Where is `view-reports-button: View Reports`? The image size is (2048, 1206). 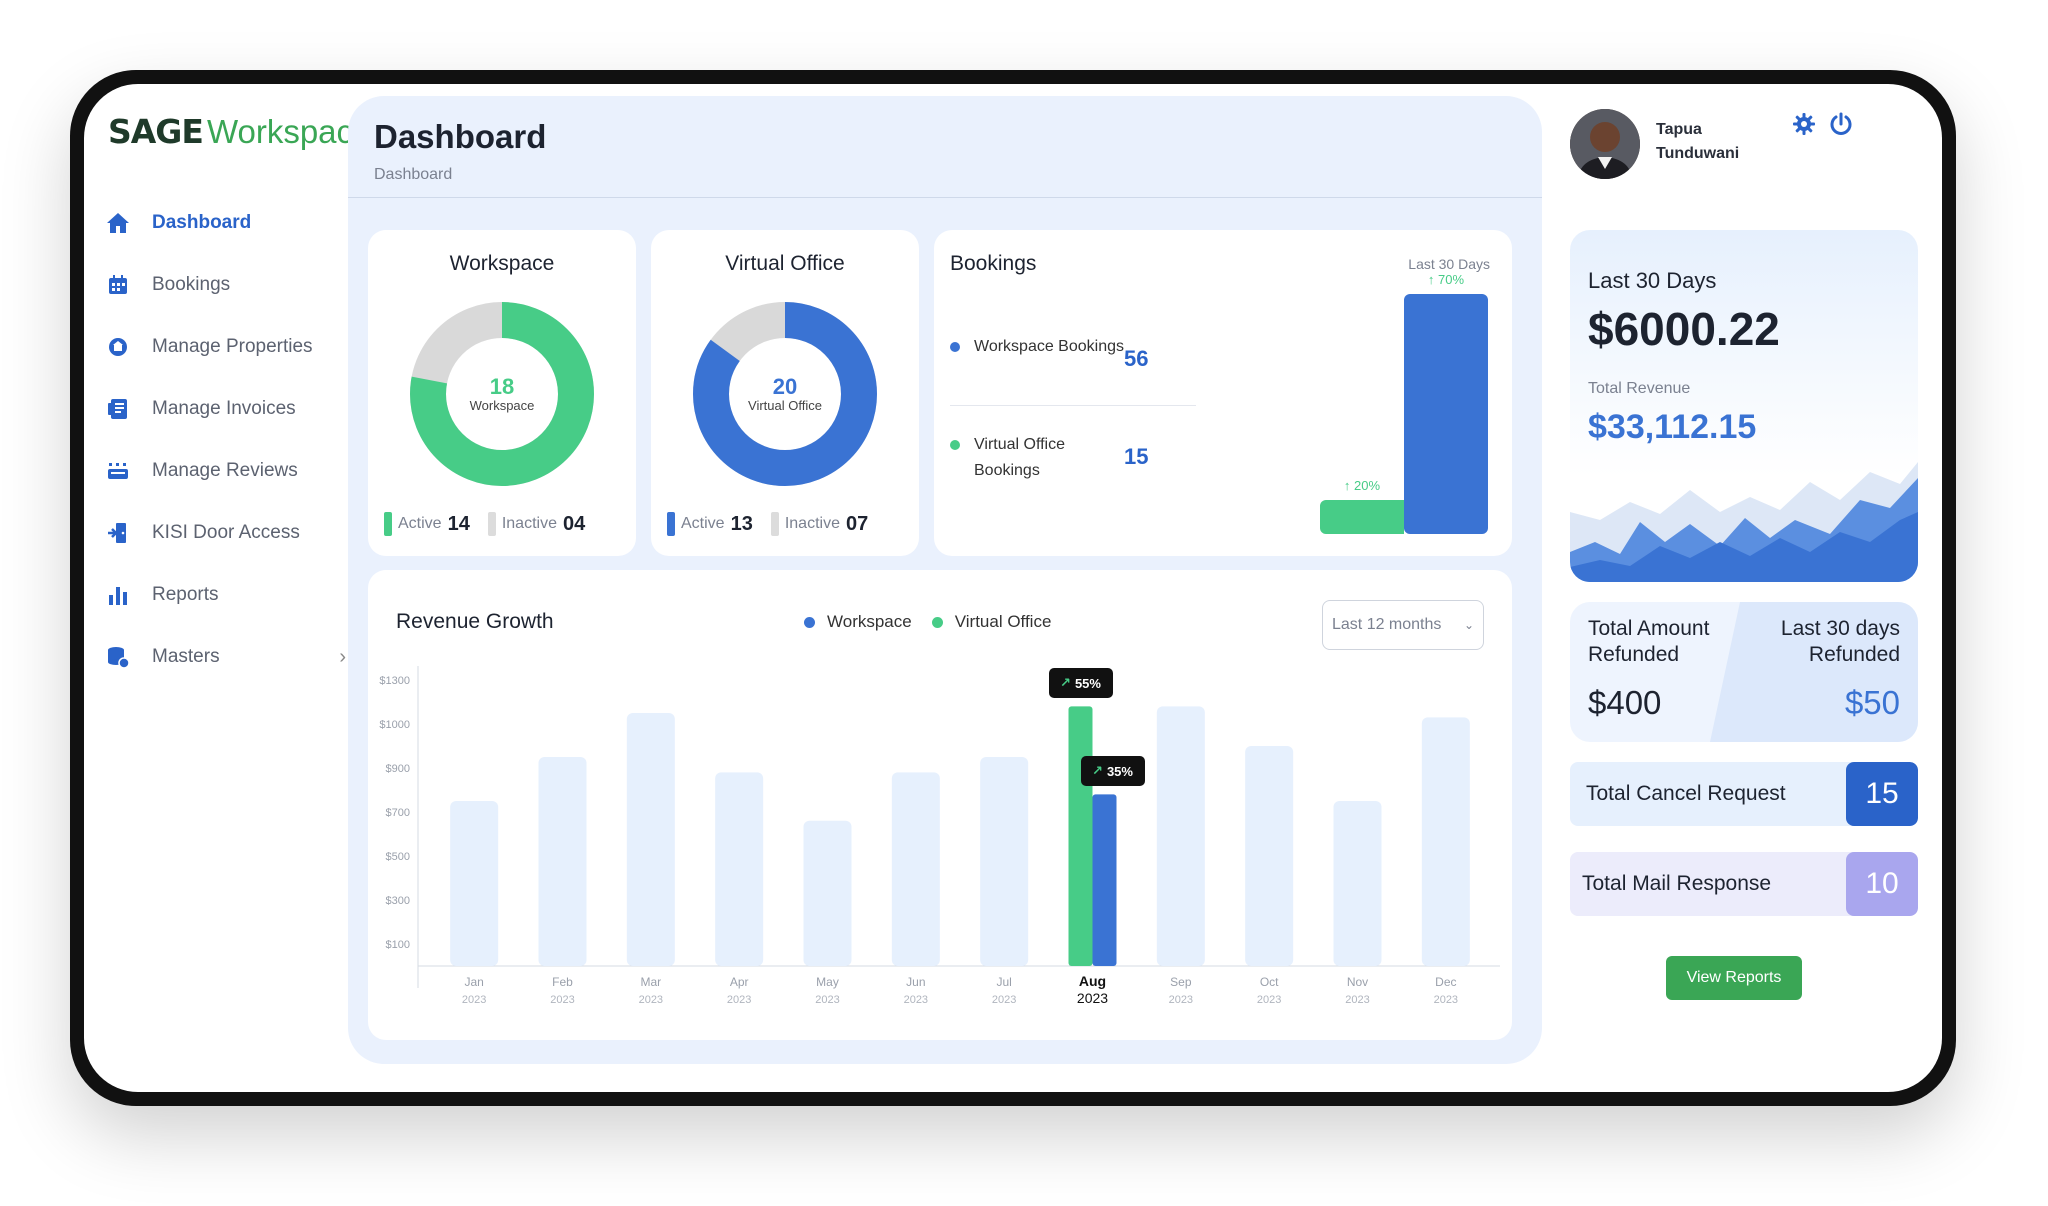 view-reports-button: View Reports is located at coordinates (1734, 978).